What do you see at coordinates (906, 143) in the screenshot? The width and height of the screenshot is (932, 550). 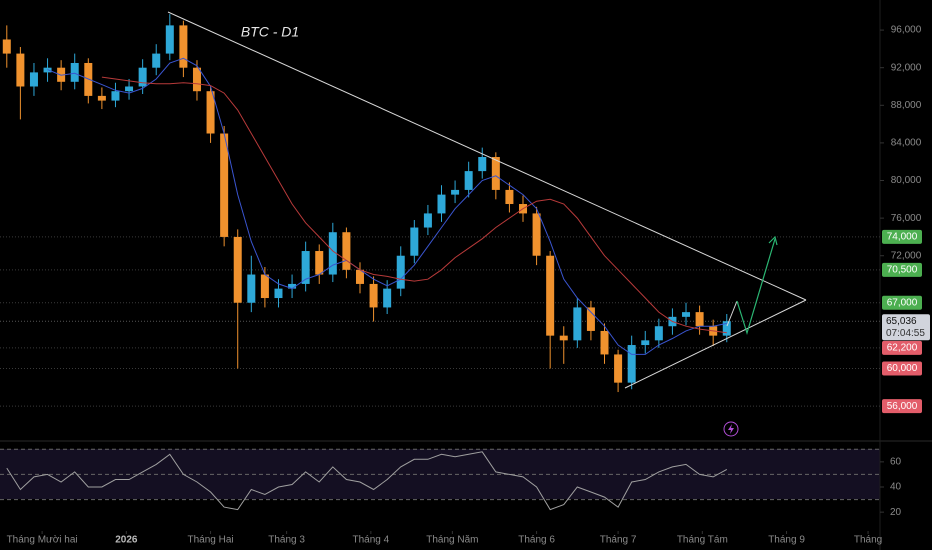 I see `y-tick-label: 84,000` at bounding box center [906, 143].